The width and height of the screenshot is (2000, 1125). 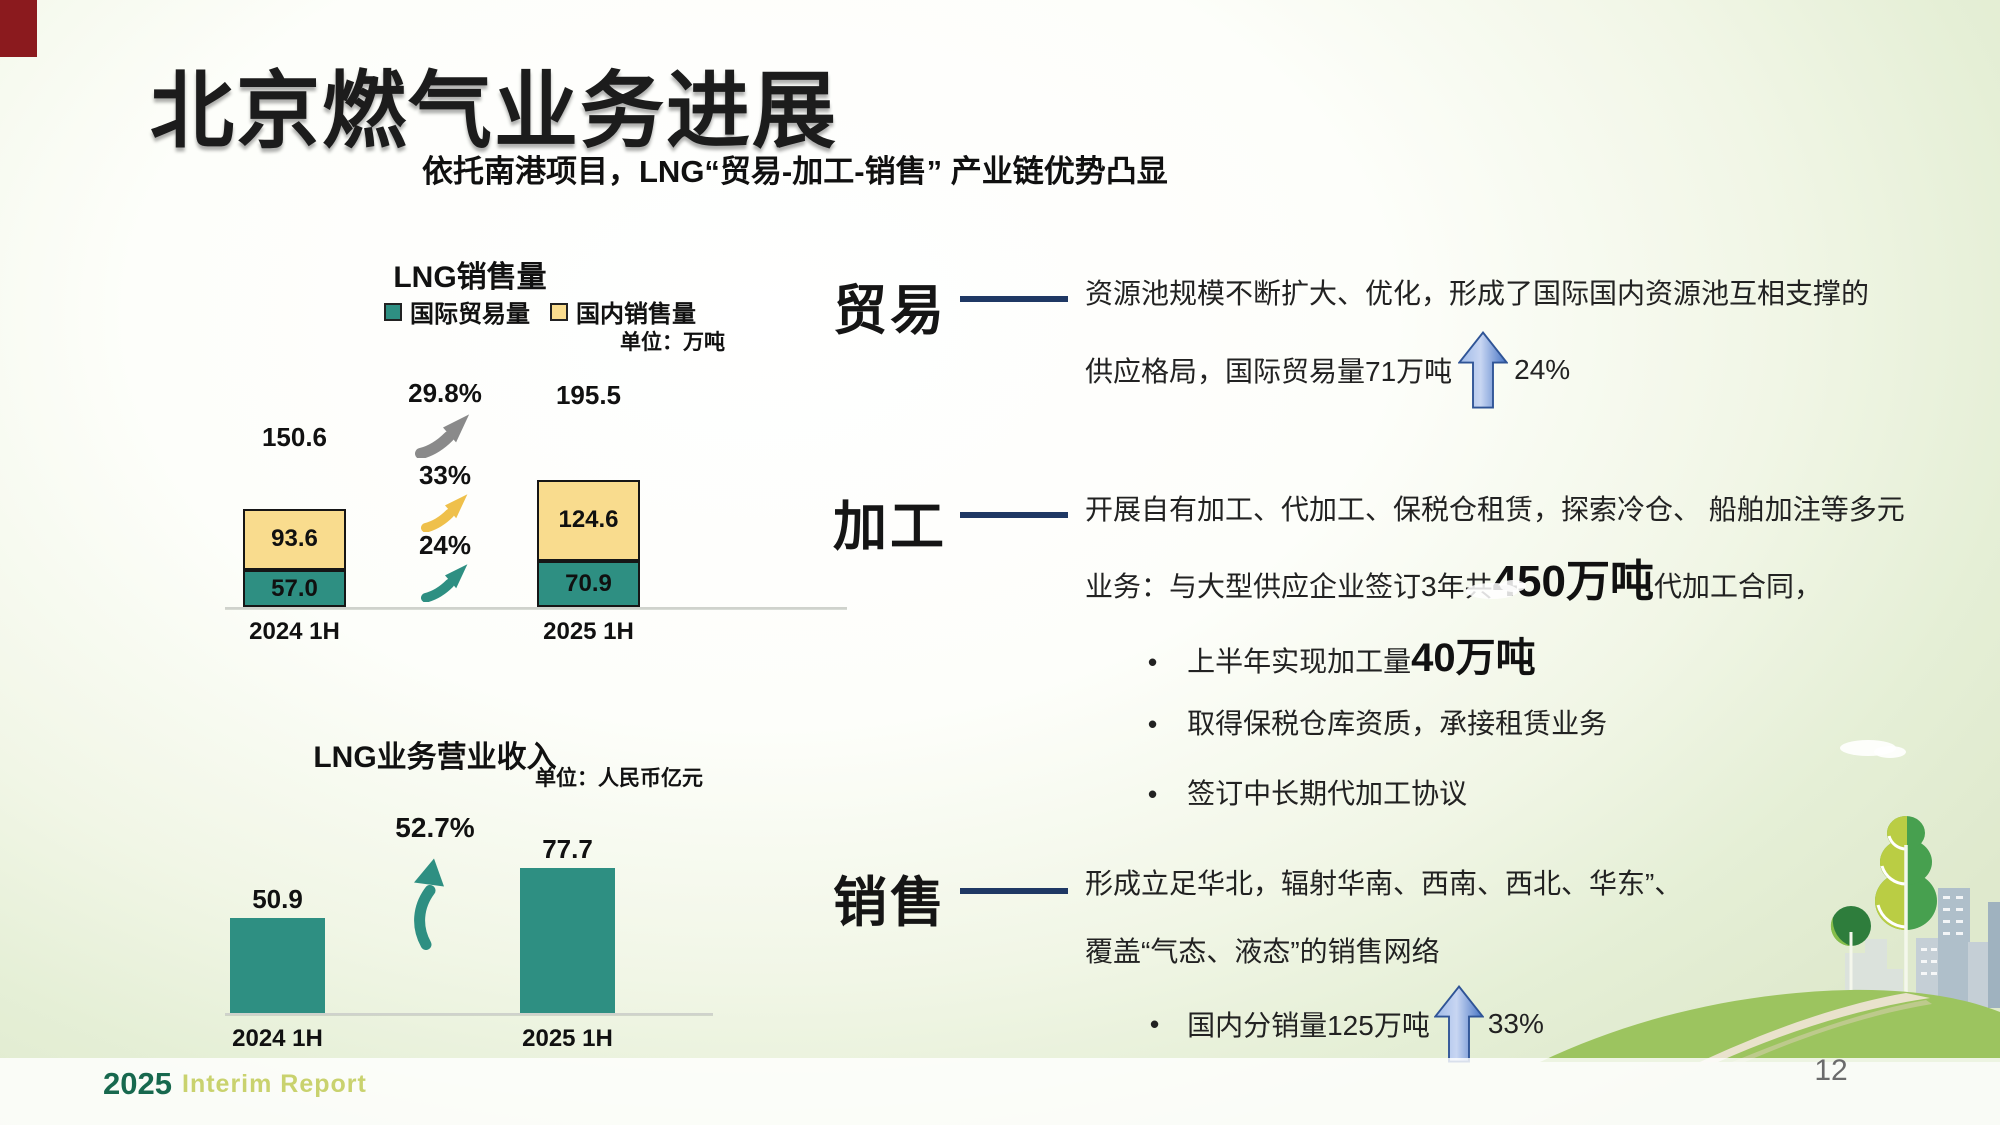 I want to click on up-arrow-icon, so click(x=1483, y=370).